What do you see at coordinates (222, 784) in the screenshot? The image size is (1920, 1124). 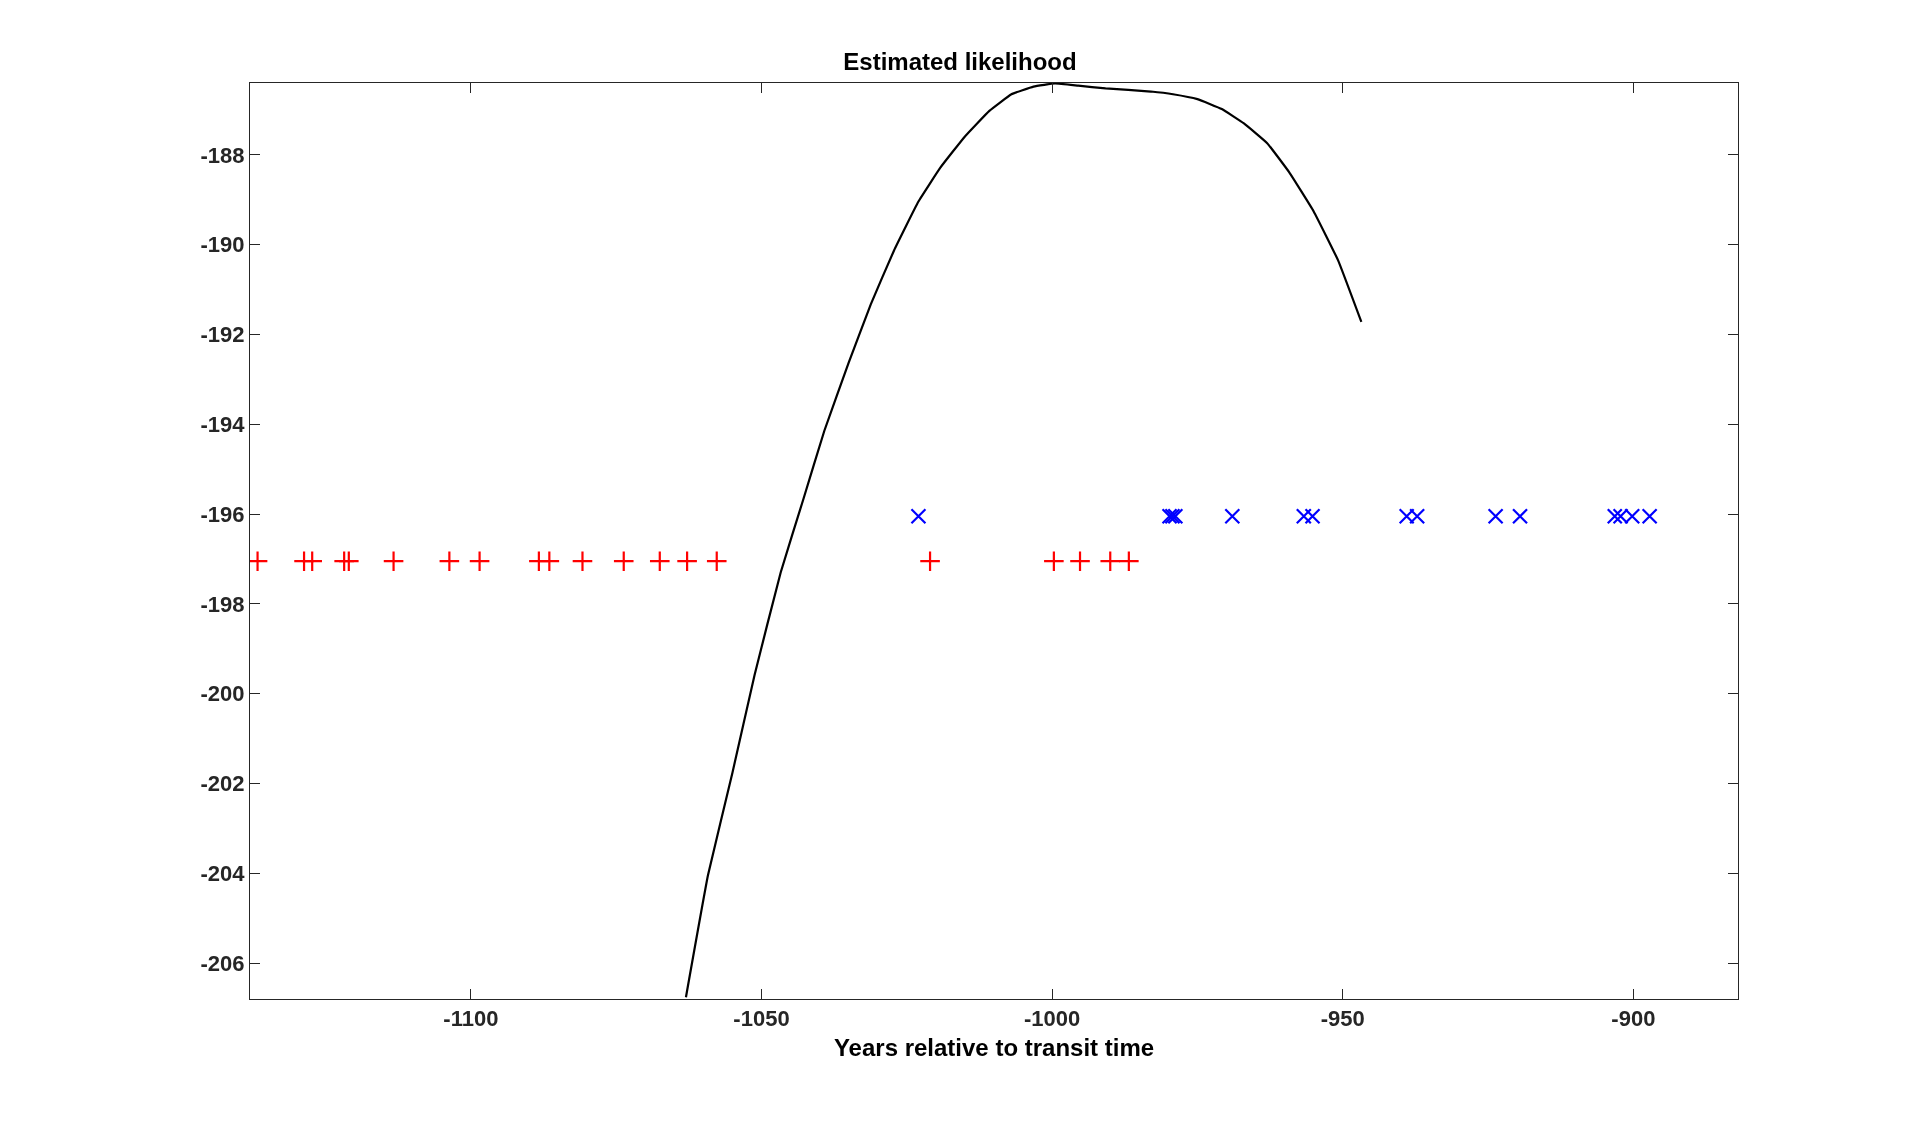 I see `y-tick-label: -202` at bounding box center [222, 784].